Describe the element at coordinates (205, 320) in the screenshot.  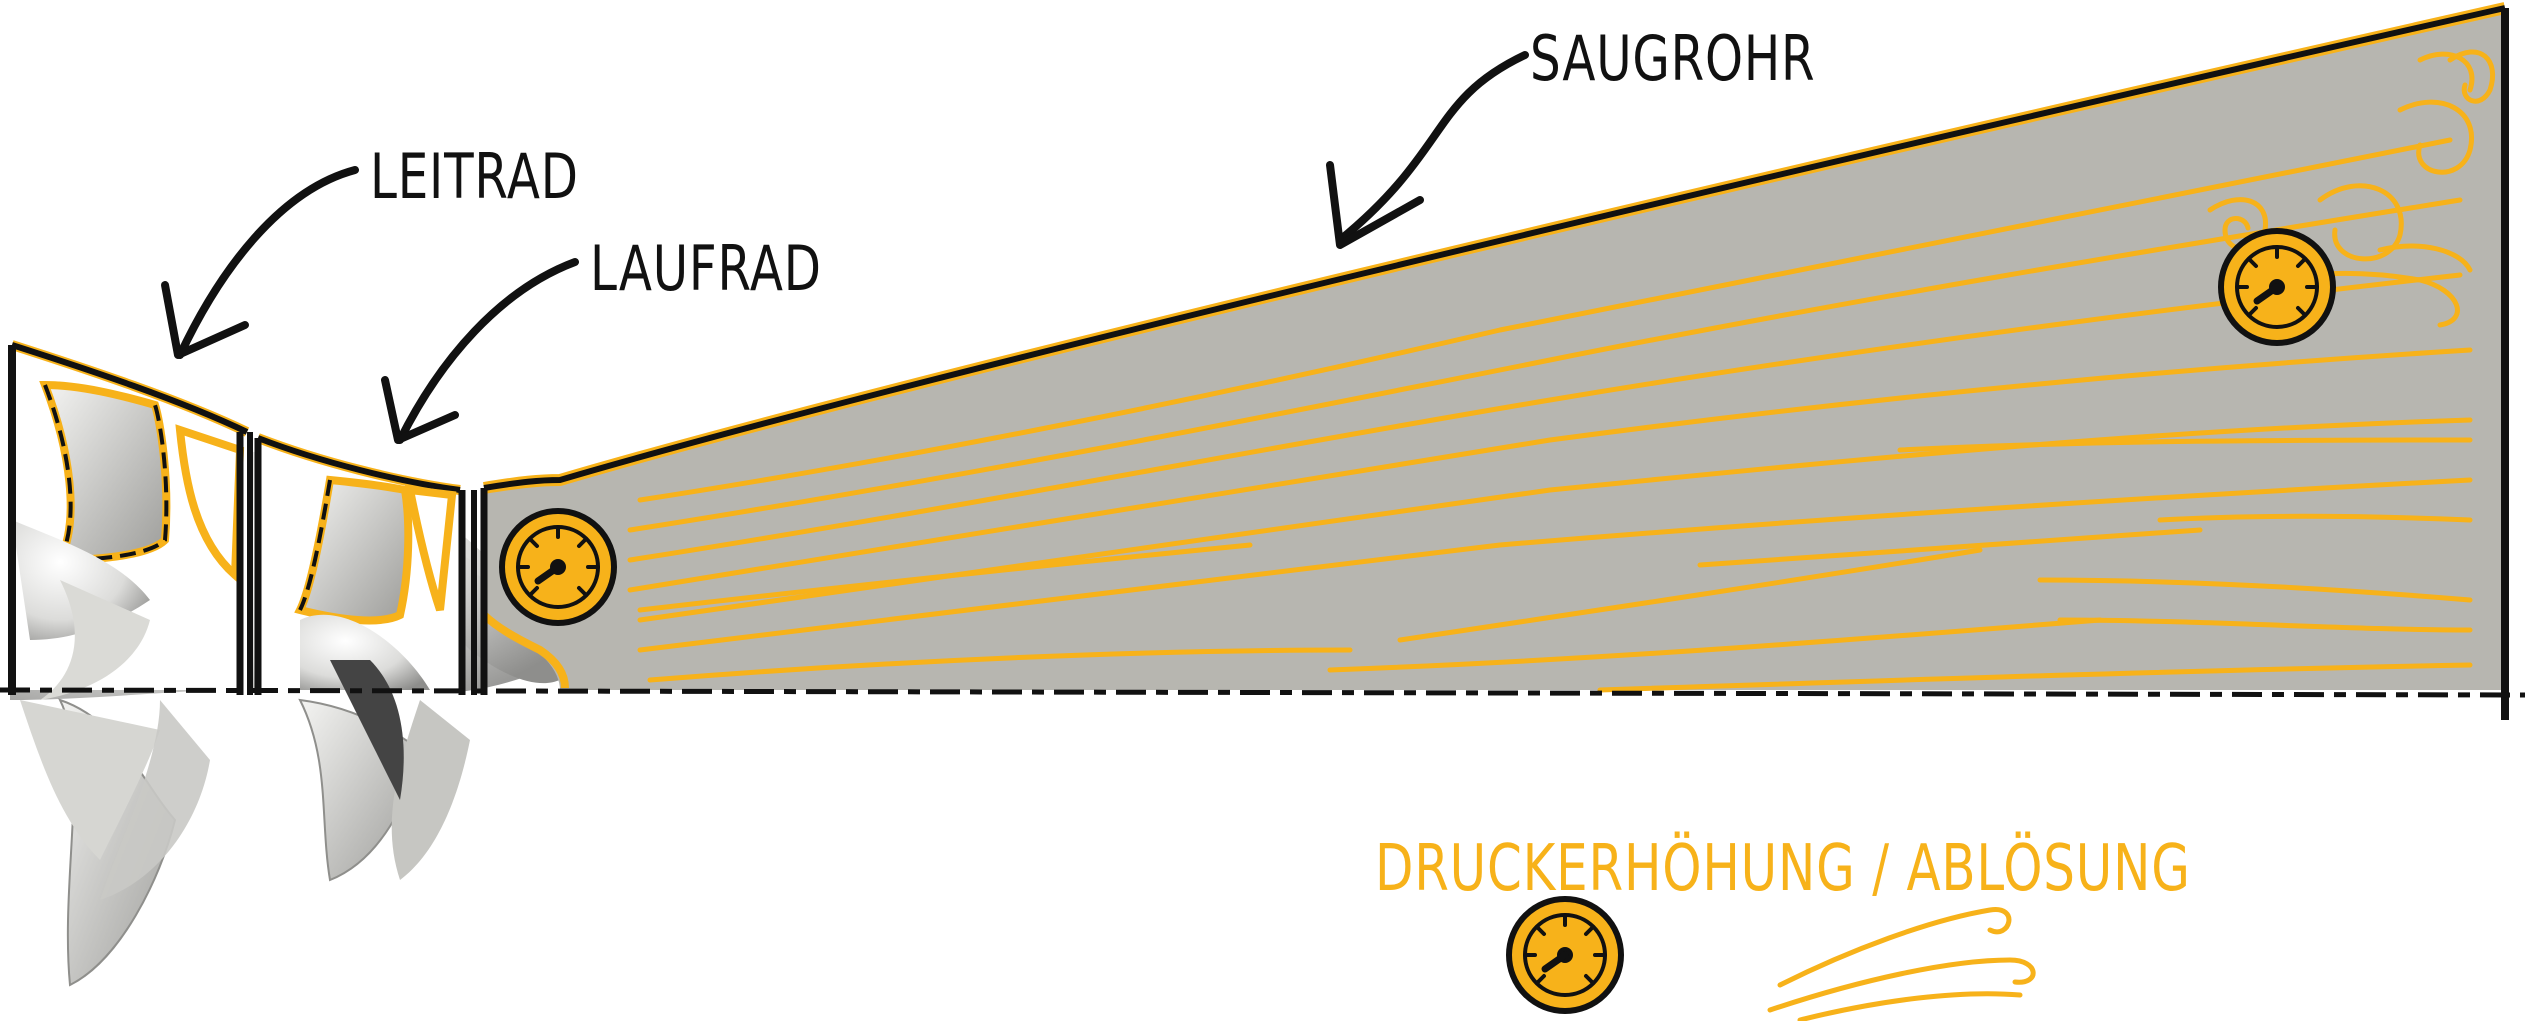
I see `leitrad-arrow-head` at that location.